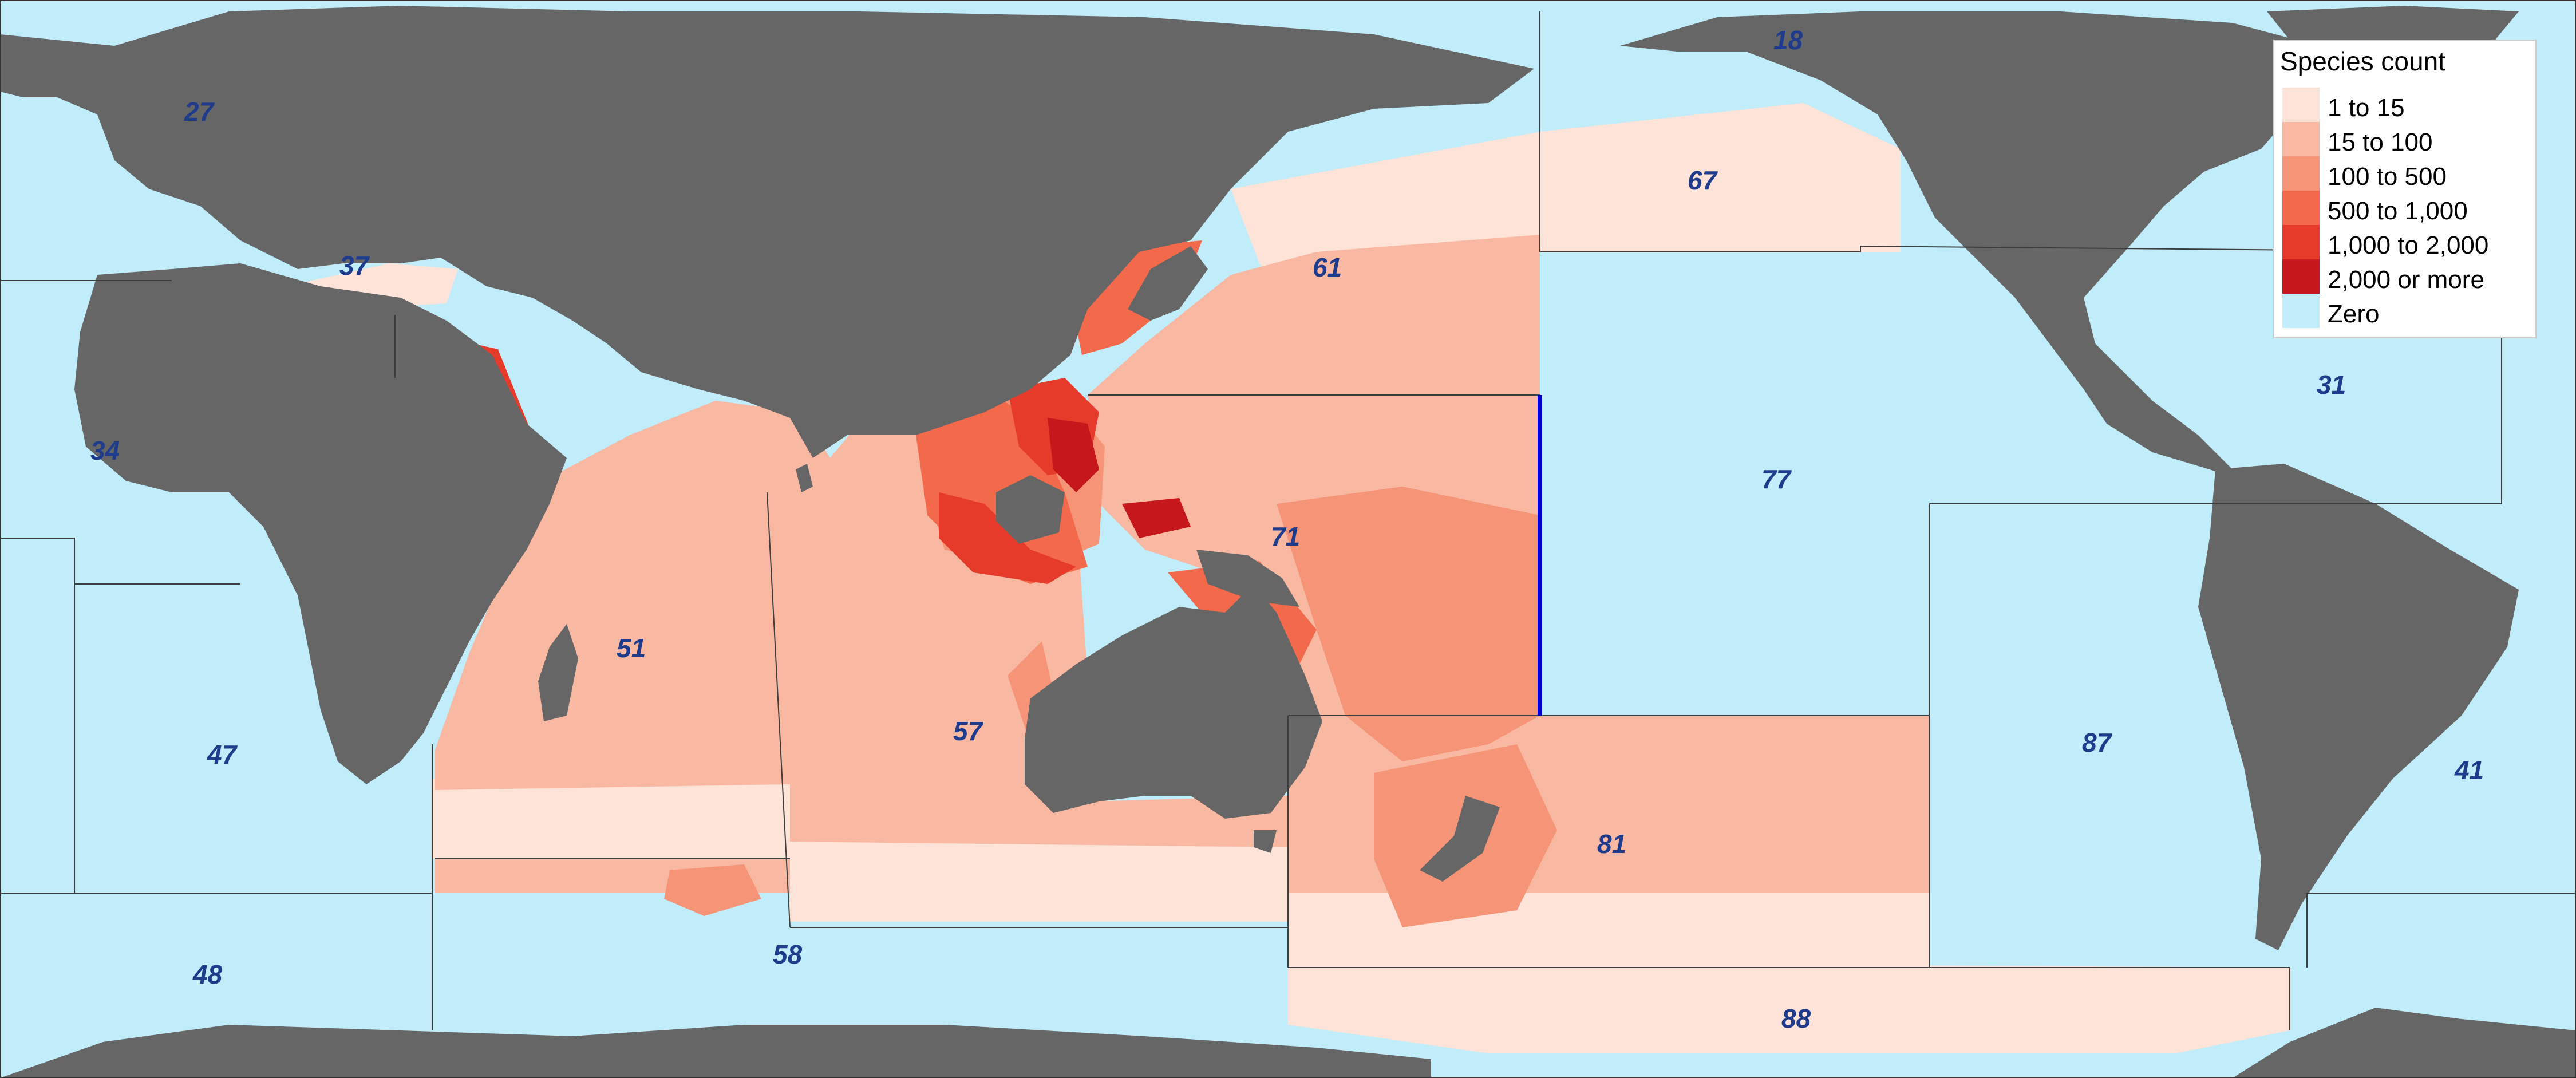 This screenshot has width=2576, height=1078. What do you see at coordinates (222, 754) in the screenshot?
I see `area-label-47: 47` at bounding box center [222, 754].